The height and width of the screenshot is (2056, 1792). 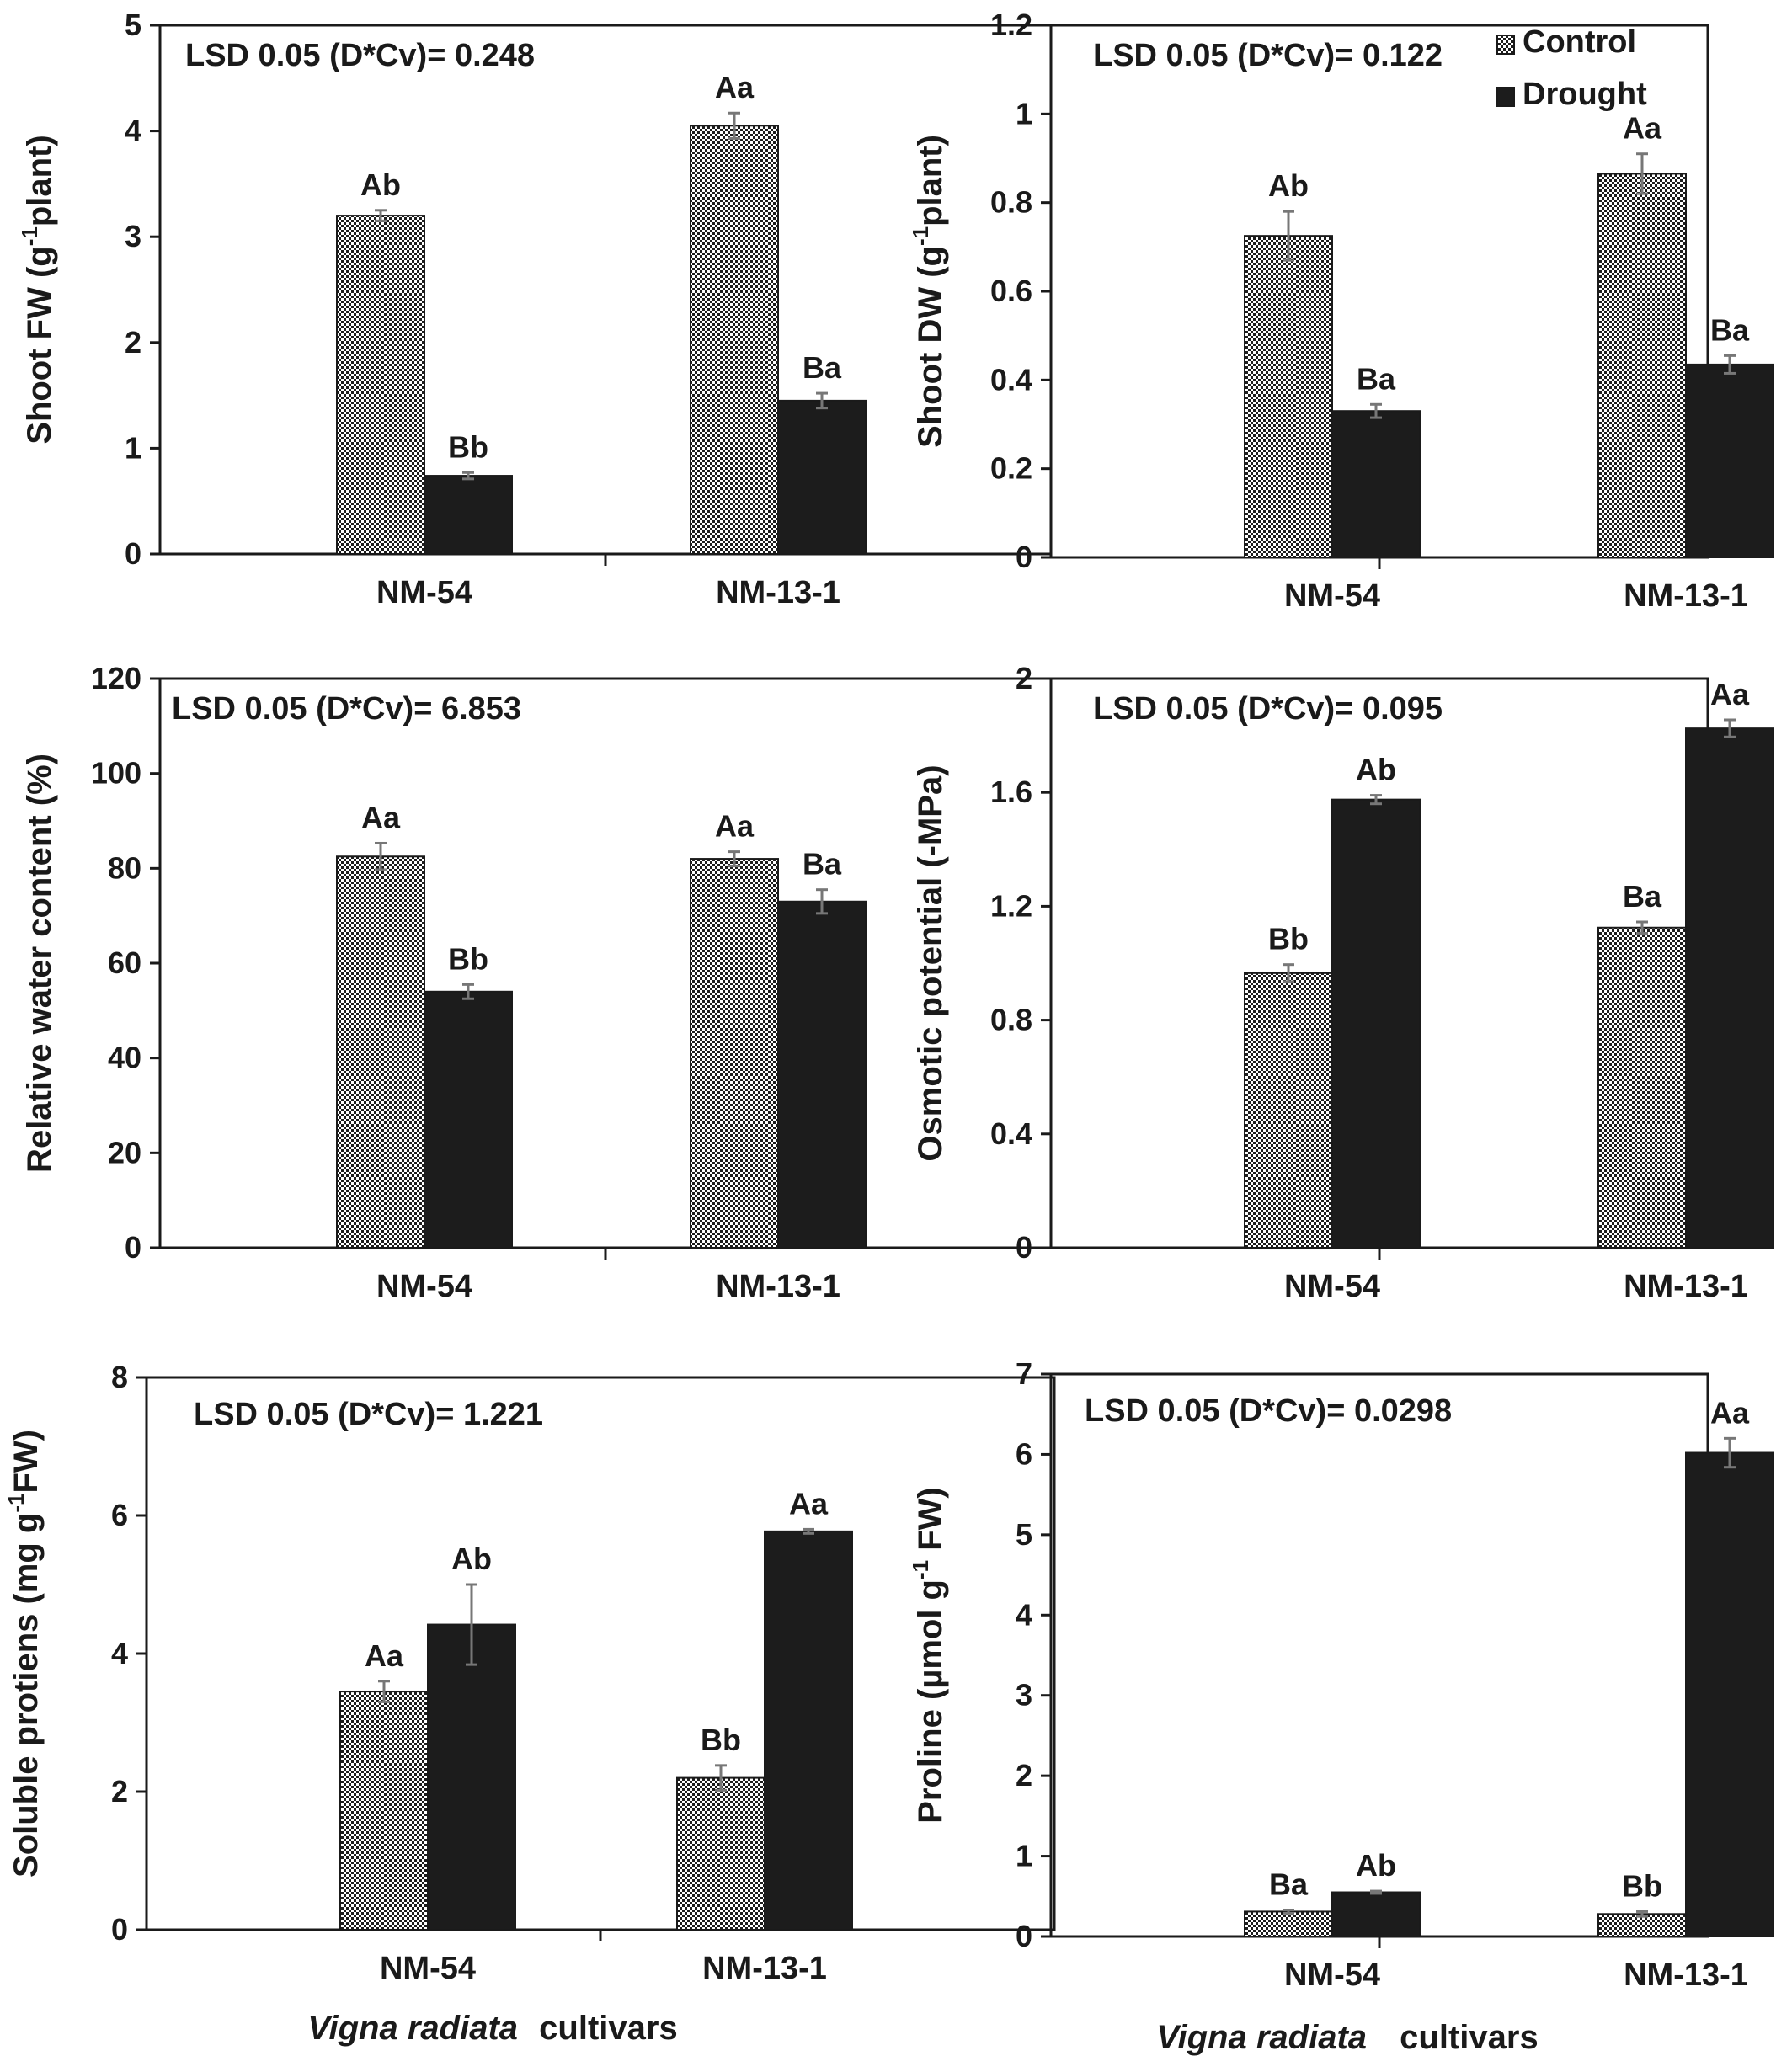 What do you see at coordinates (1571, 68) in the screenshot?
I see `legend: Control Drought` at bounding box center [1571, 68].